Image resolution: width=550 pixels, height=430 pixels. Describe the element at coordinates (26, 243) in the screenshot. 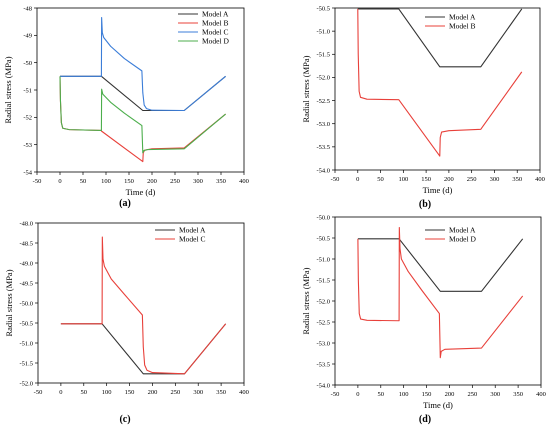

I see `y-tick-label: -48.5` at that location.